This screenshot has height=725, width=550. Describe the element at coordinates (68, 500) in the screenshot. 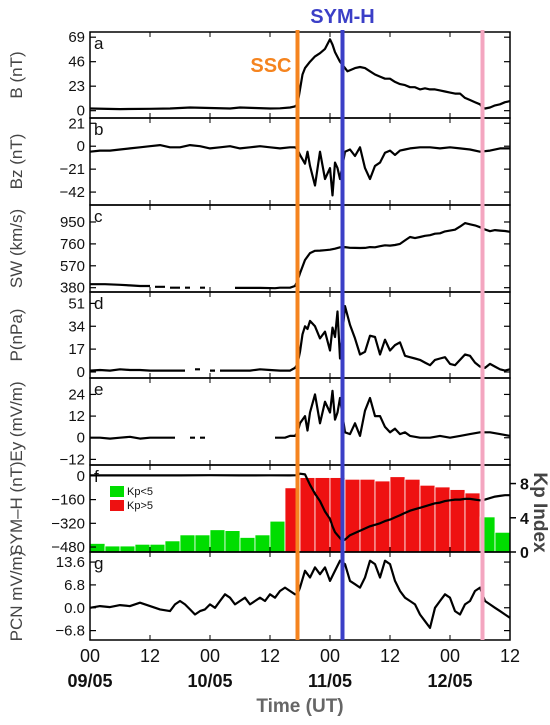

I see `y-tick-label: −160` at that location.